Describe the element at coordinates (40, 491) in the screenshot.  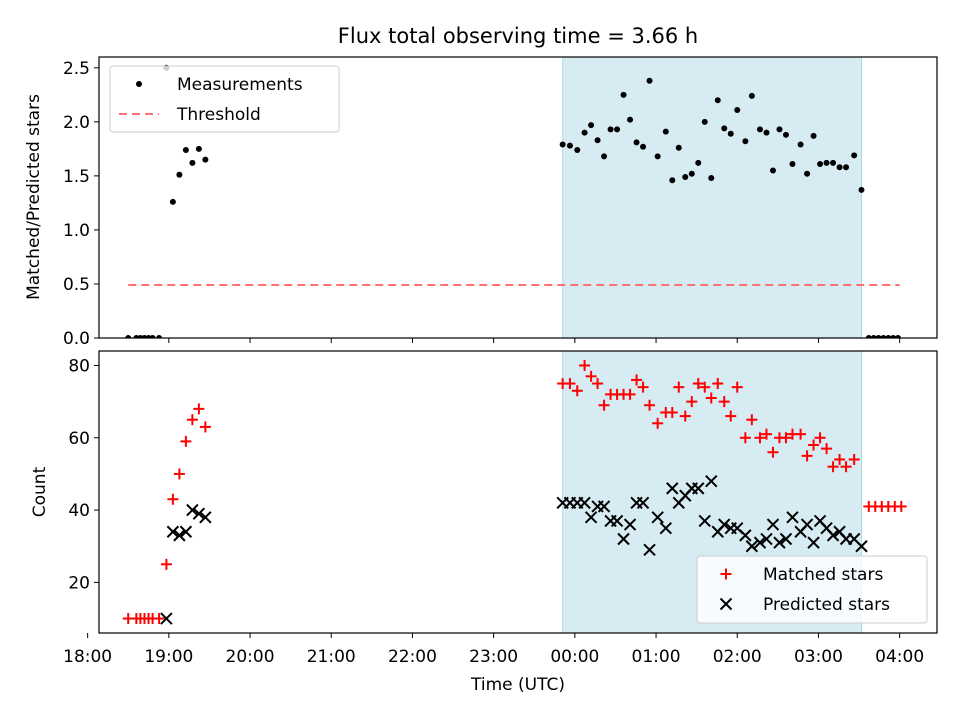
I see `y-axis-label-count: Count` at that location.